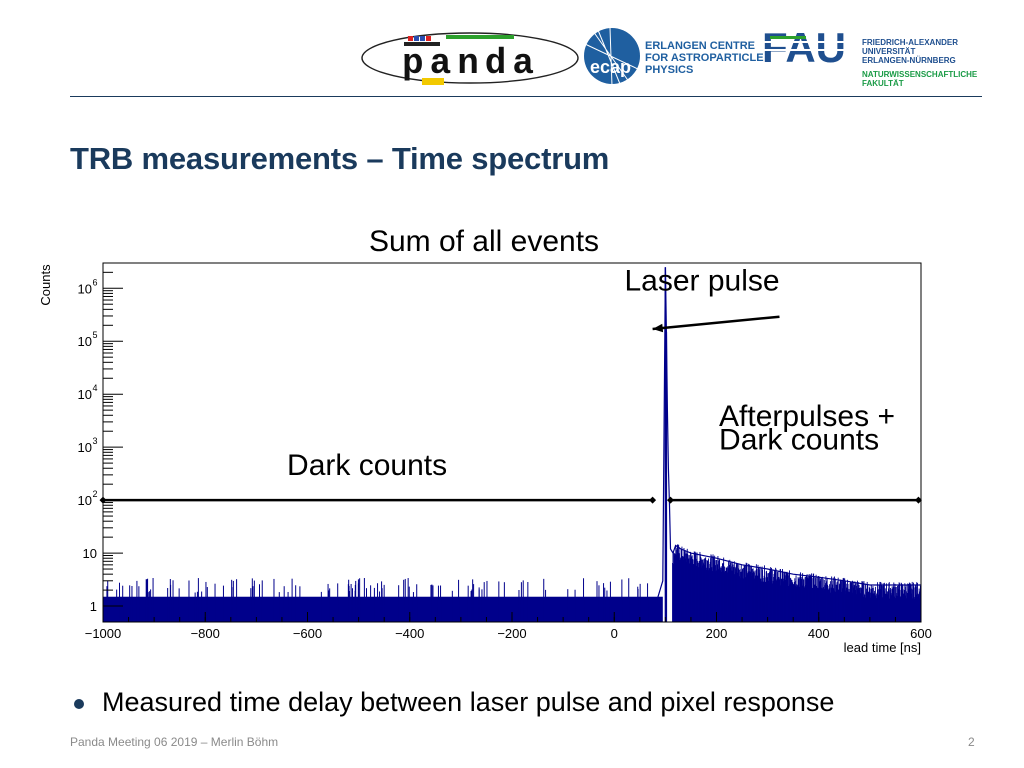  Describe the element at coordinates (883, 83) in the screenshot. I see `fau-faculty-line-2: FAKULTÄT` at that location.